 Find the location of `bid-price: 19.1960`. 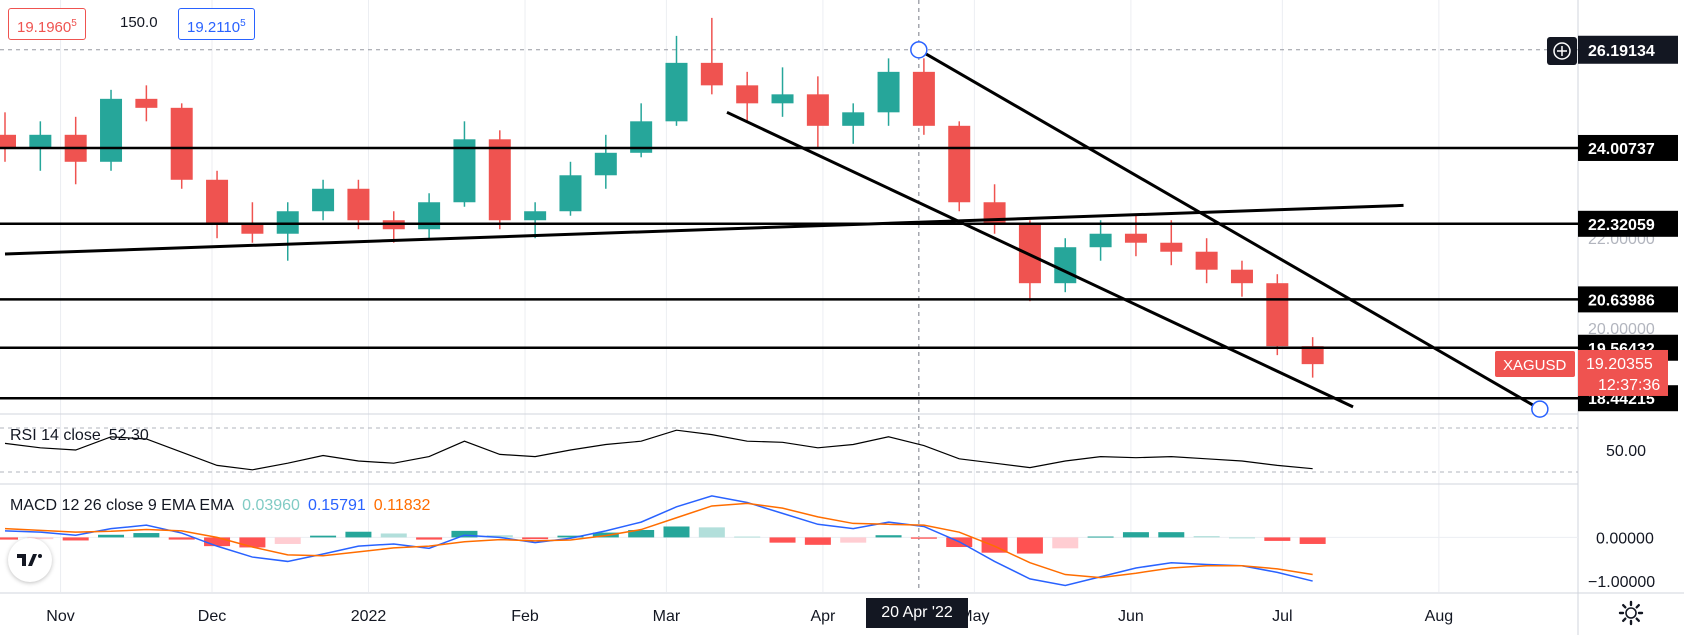

bid-price: 19.1960 is located at coordinates (44, 27).